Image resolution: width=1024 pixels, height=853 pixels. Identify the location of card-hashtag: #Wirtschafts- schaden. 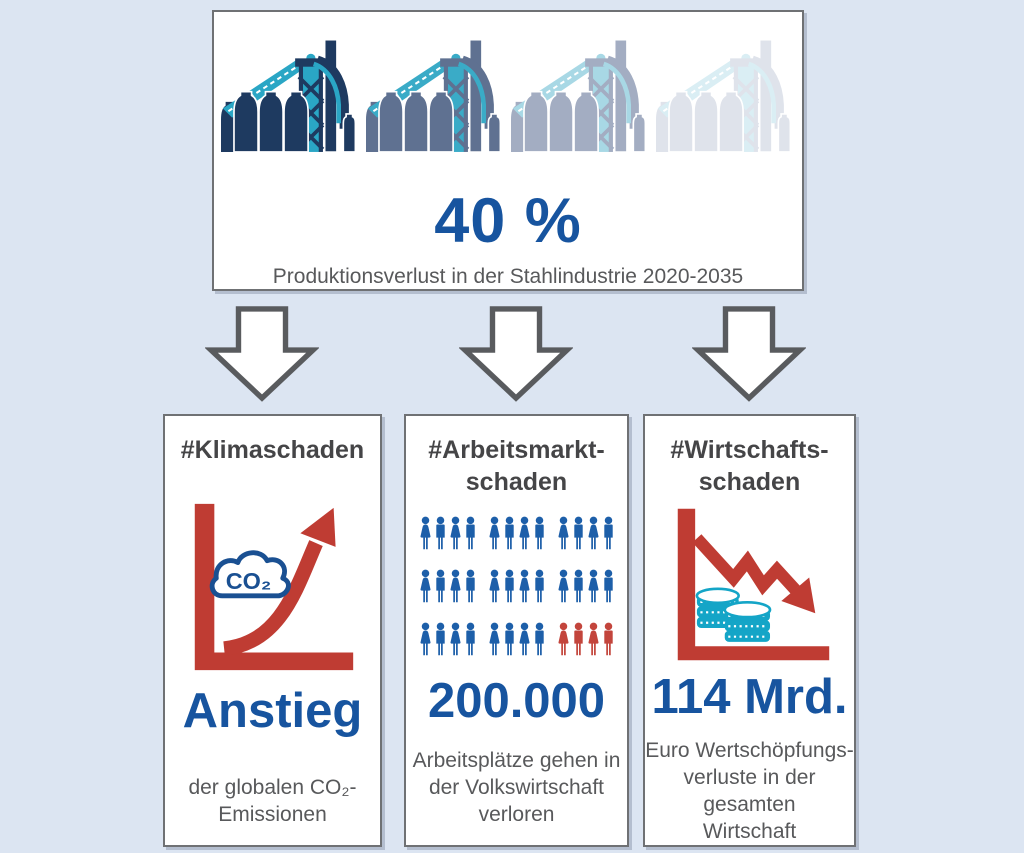
(749, 466).